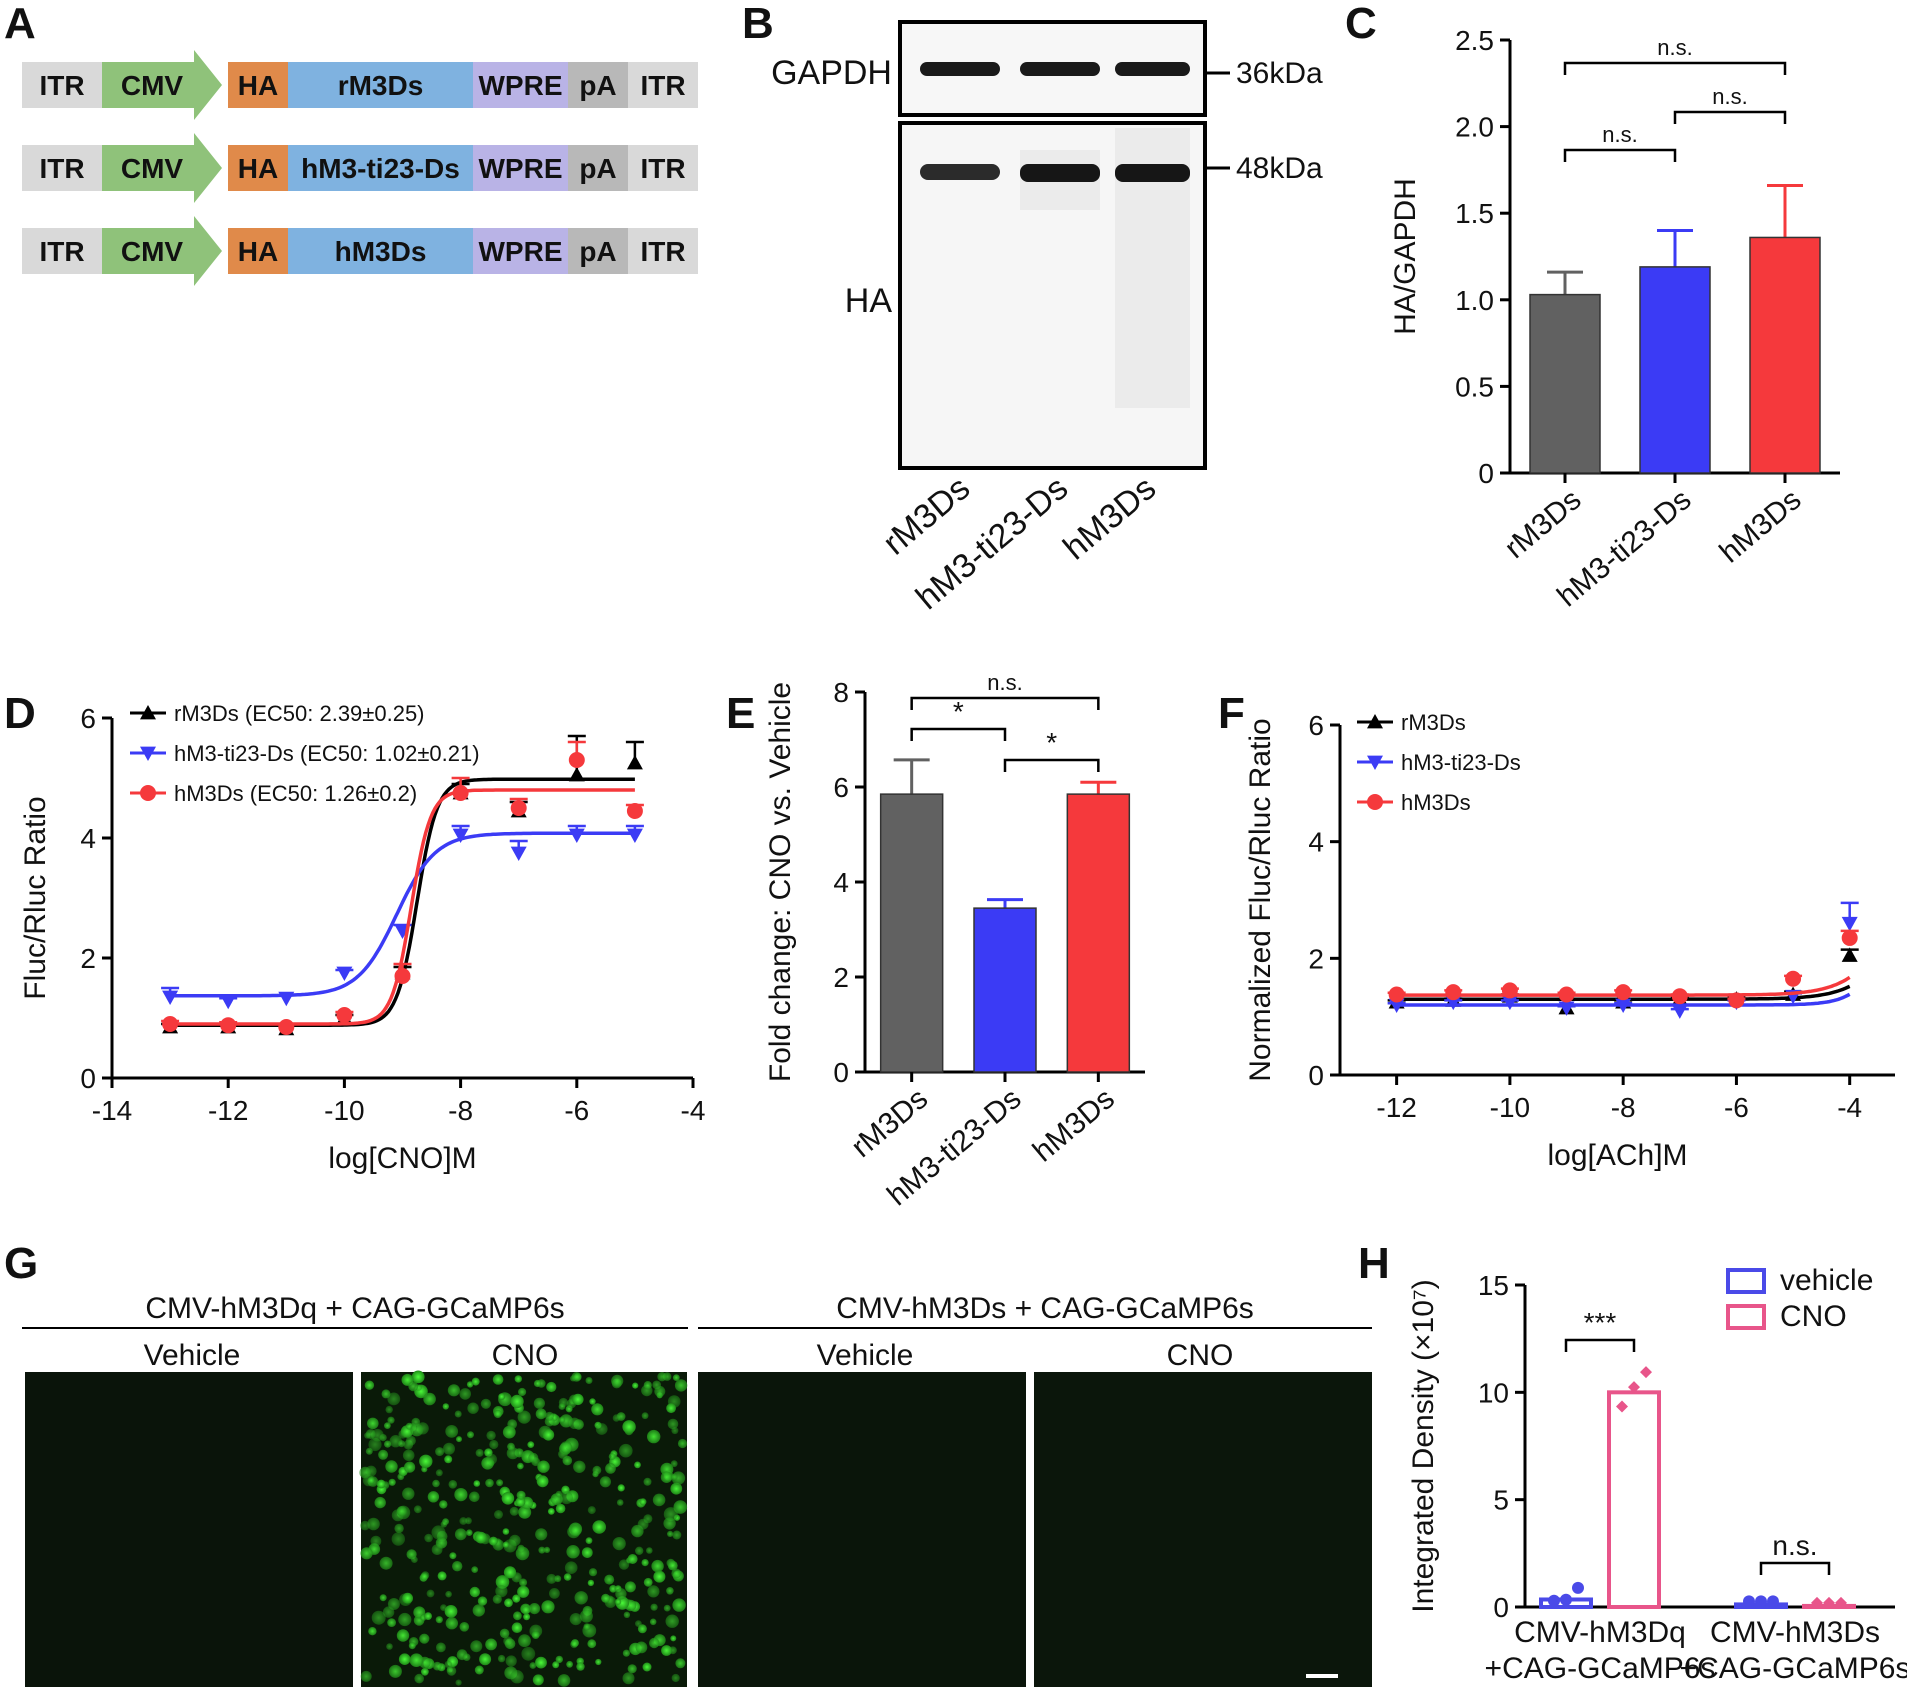 This screenshot has width=1907, height=1691. Describe the element at coordinates (1623, 1107) in the screenshot. I see `x-tick-label: -8` at that location.